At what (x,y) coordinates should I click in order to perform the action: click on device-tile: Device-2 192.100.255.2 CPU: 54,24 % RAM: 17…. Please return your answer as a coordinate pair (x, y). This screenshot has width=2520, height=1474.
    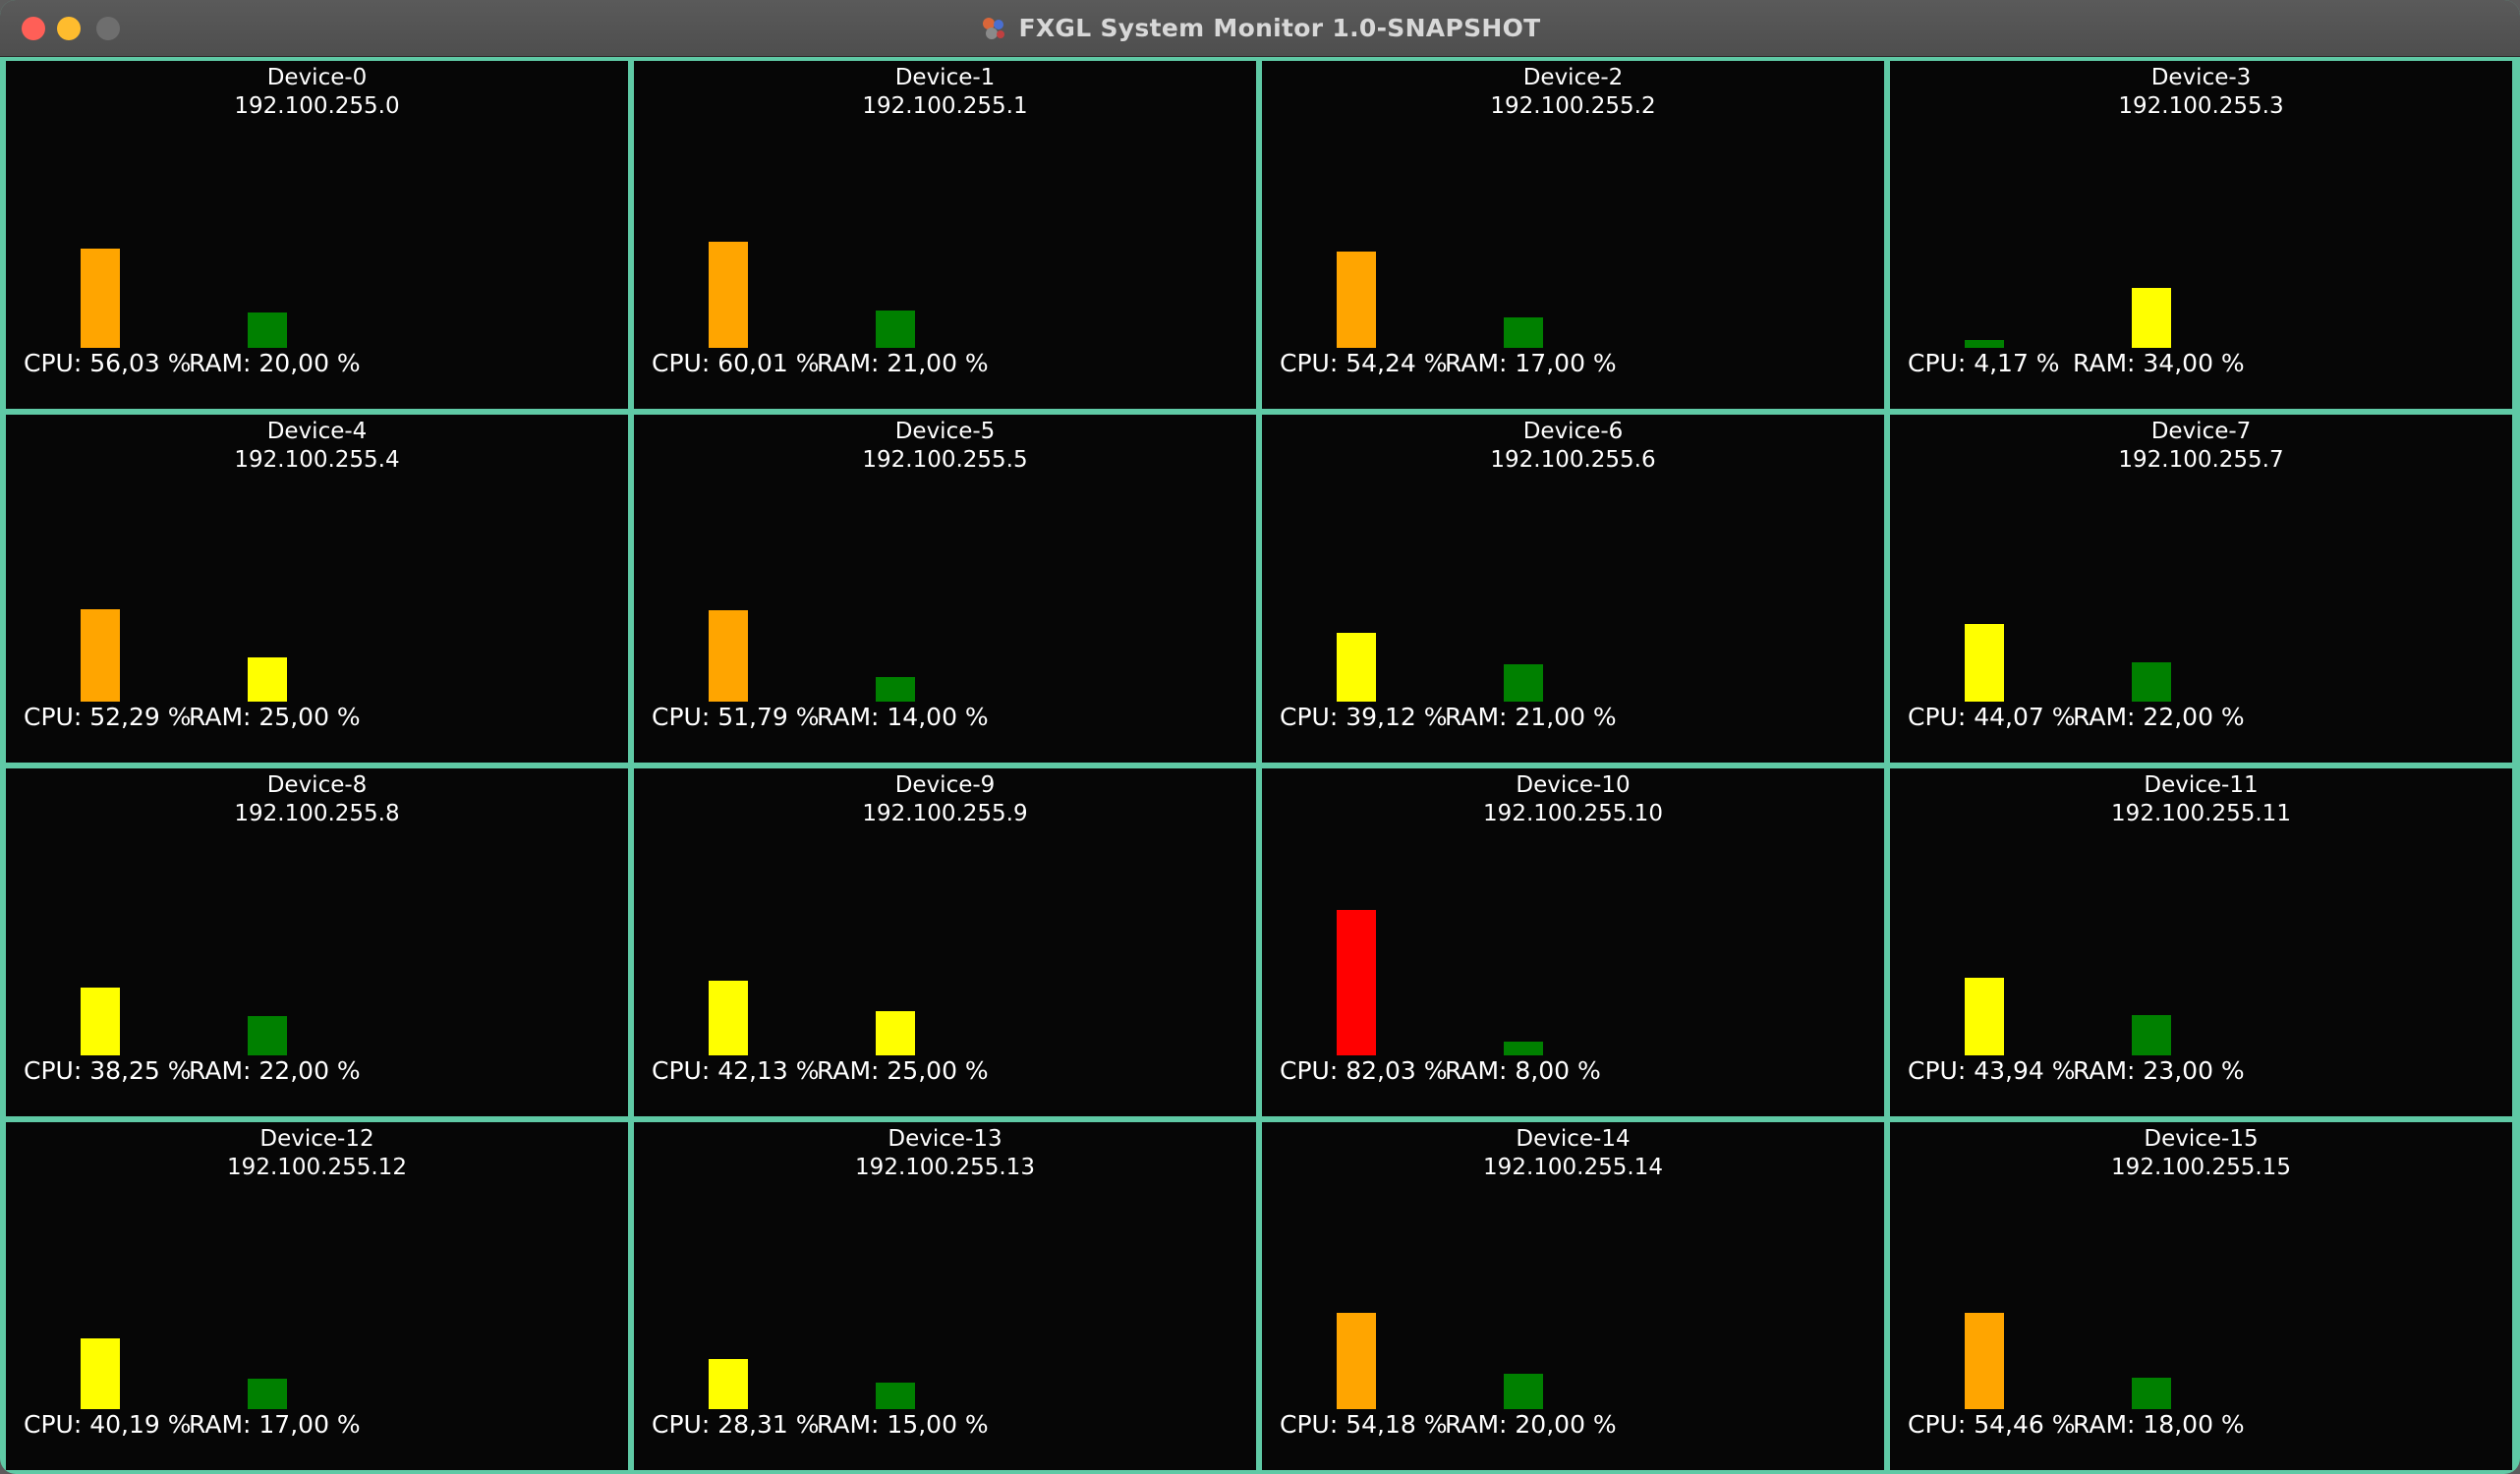
    Looking at the image, I should click on (1573, 235).